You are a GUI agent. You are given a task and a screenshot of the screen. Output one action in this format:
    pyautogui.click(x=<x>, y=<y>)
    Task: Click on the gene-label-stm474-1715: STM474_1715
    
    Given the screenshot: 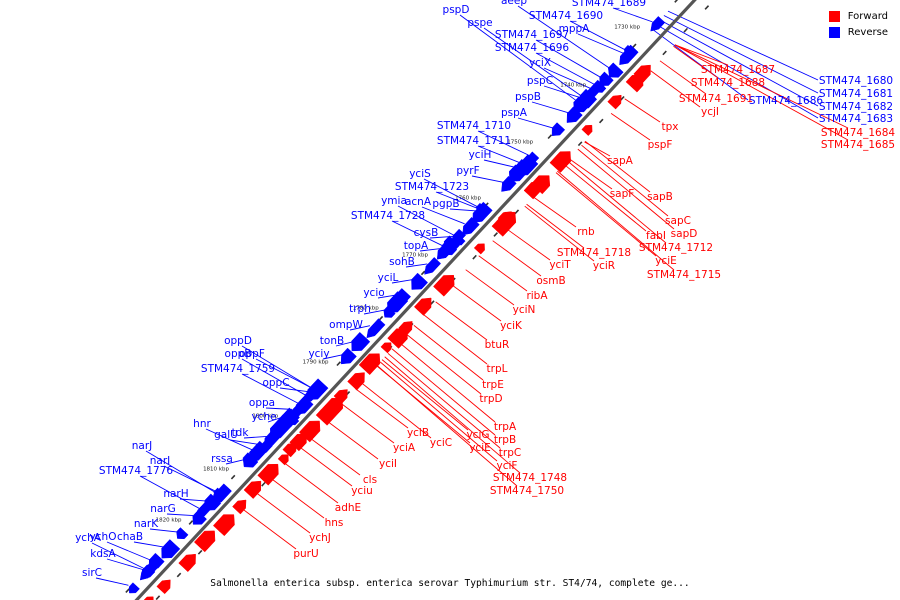 What is the action you would take?
    pyautogui.click(x=684, y=275)
    